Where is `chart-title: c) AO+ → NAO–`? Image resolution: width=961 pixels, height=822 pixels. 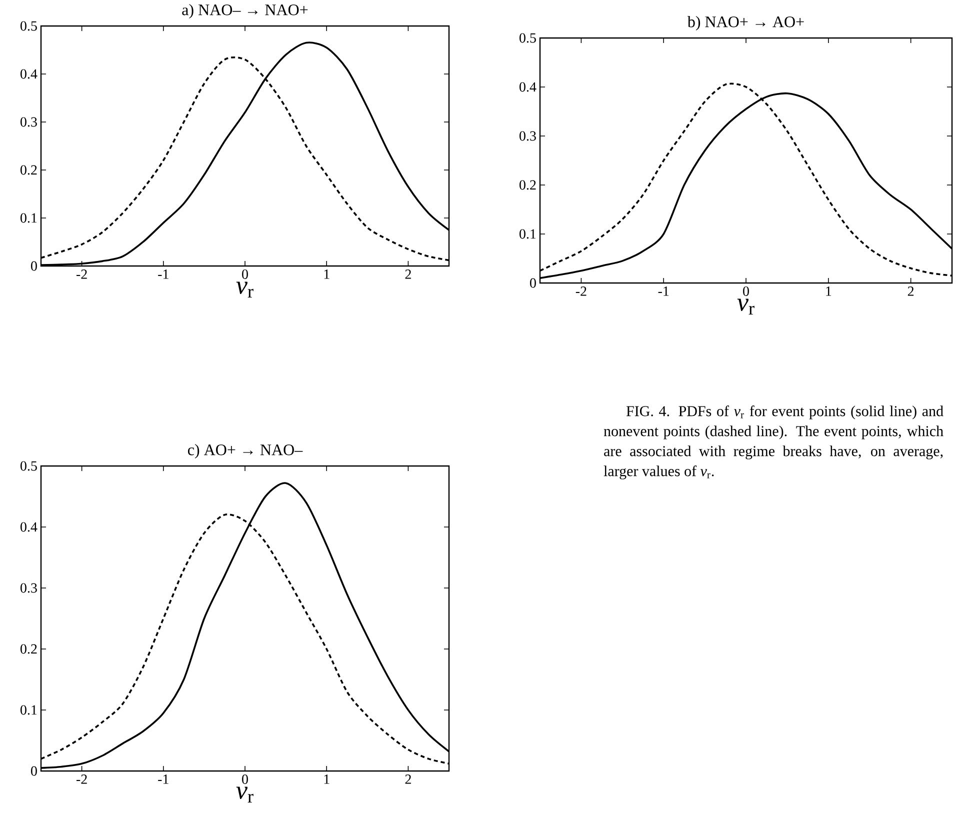 chart-title: c) AO+ → NAO– is located at coordinates (245, 451).